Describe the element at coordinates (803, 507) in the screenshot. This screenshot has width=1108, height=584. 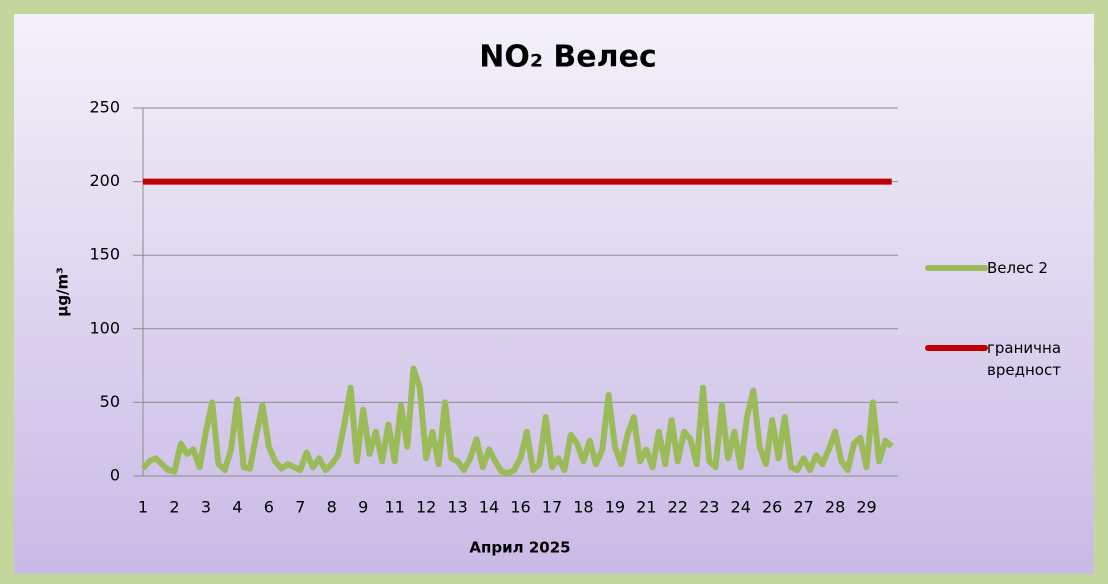
I see `x-tick-label: 27` at that location.